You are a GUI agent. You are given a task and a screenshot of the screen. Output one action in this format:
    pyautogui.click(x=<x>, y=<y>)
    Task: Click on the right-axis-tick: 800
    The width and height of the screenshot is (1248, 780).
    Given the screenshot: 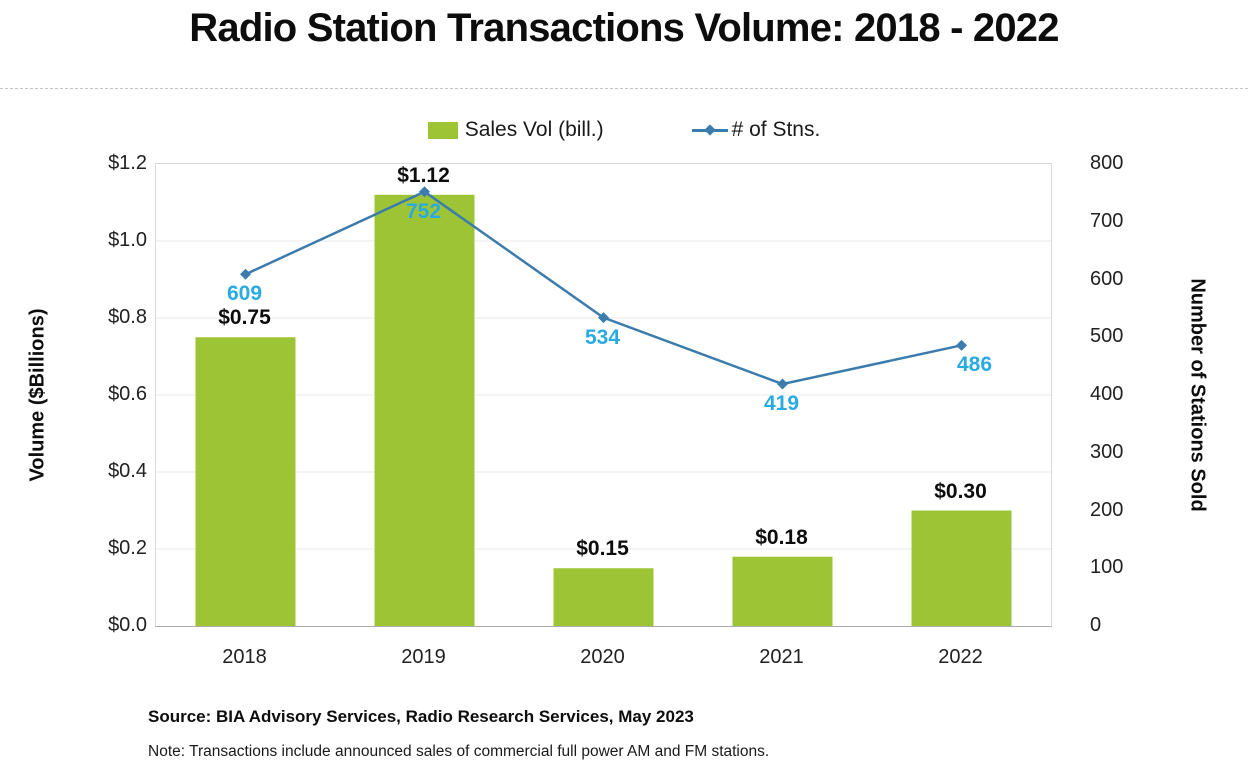 What is the action you would take?
    pyautogui.click(x=1107, y=163)
    